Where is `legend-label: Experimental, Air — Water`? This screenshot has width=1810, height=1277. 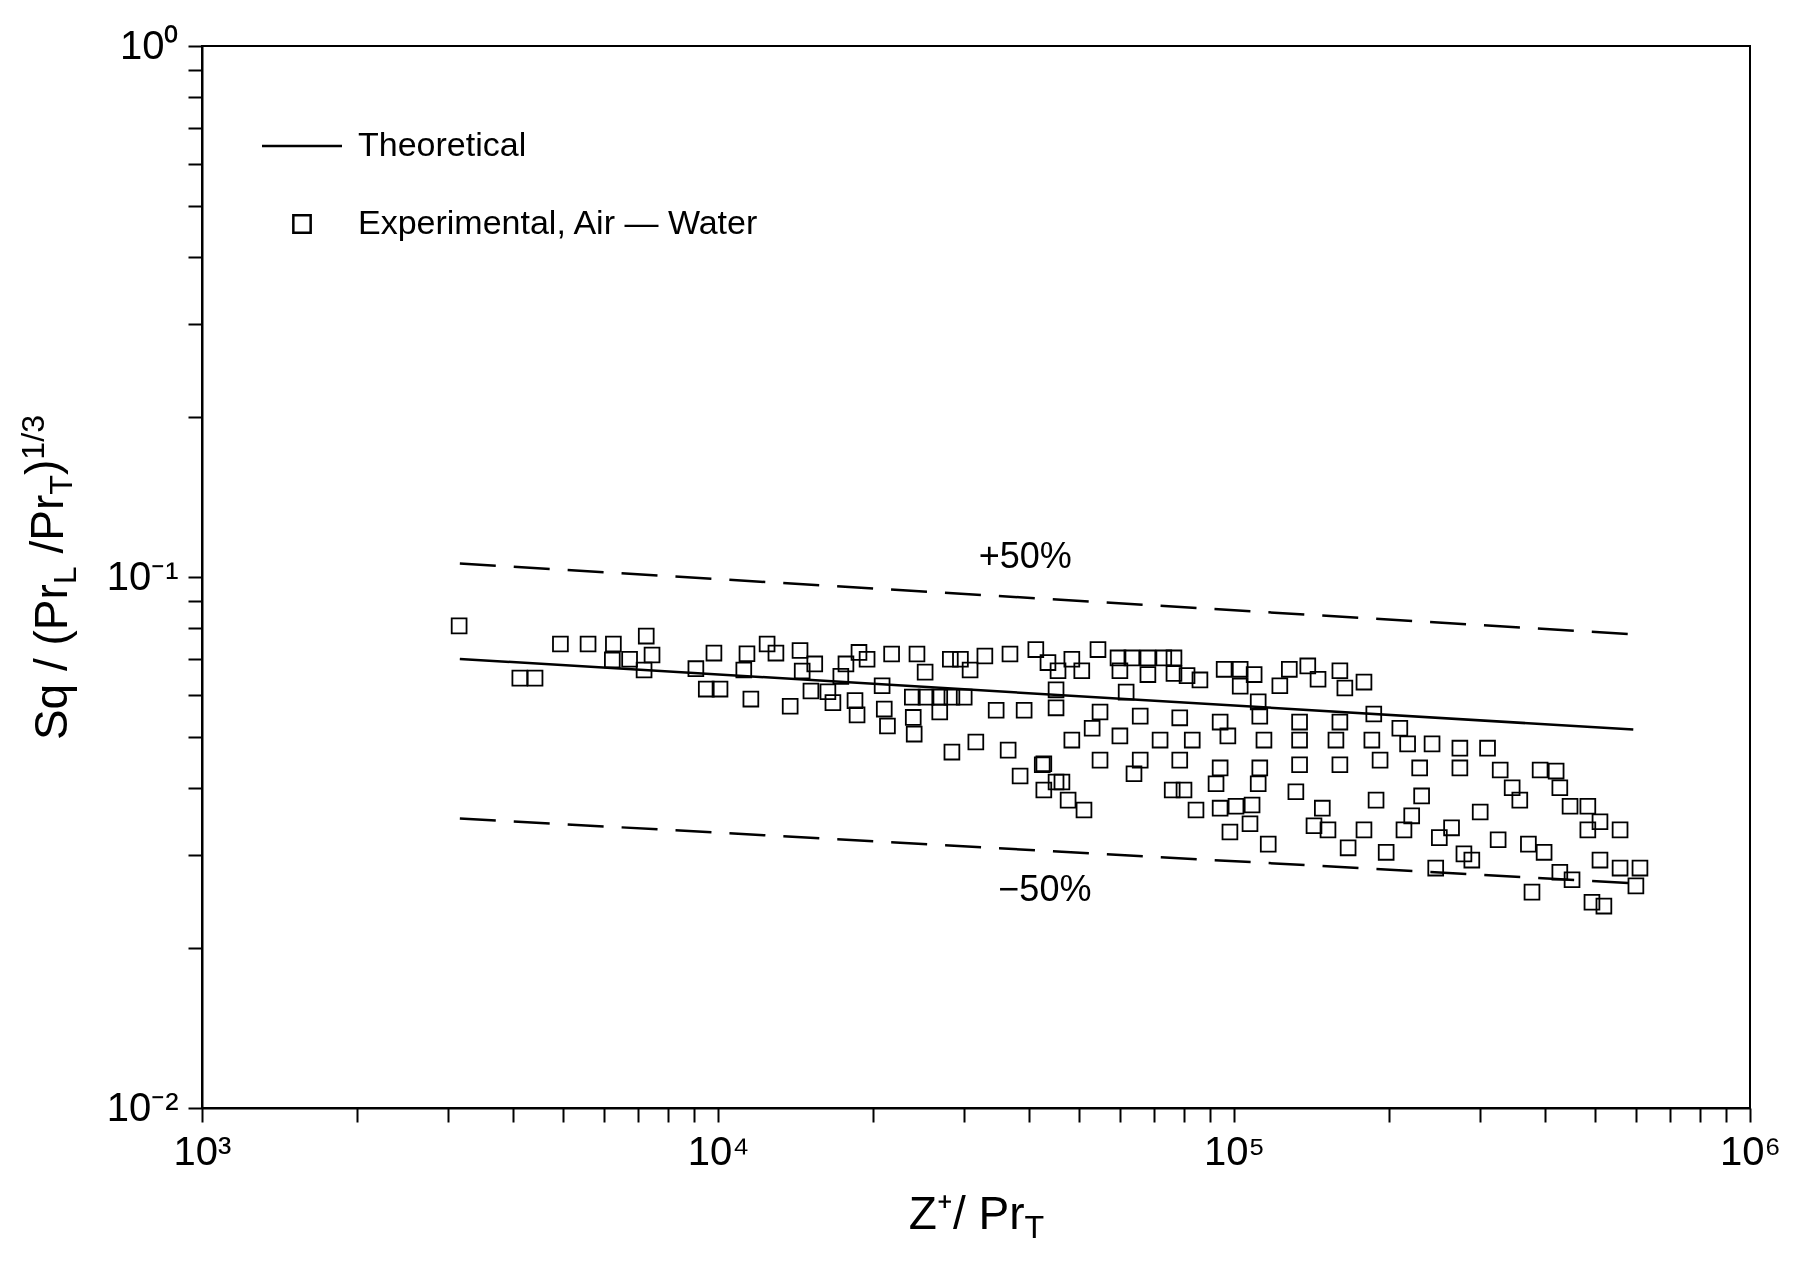 legend-label: Experimental, Air — Water is located at coordinates (558, 222).